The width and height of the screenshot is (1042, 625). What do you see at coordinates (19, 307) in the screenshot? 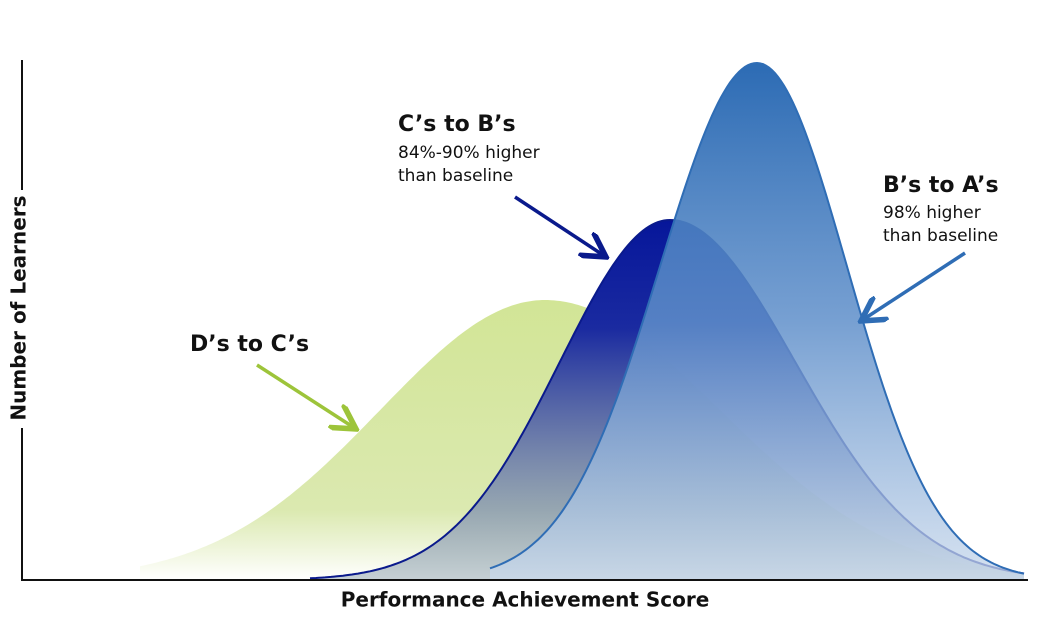
I see `y-axis-label: Number of Learners` at bounding box center [19, 307].